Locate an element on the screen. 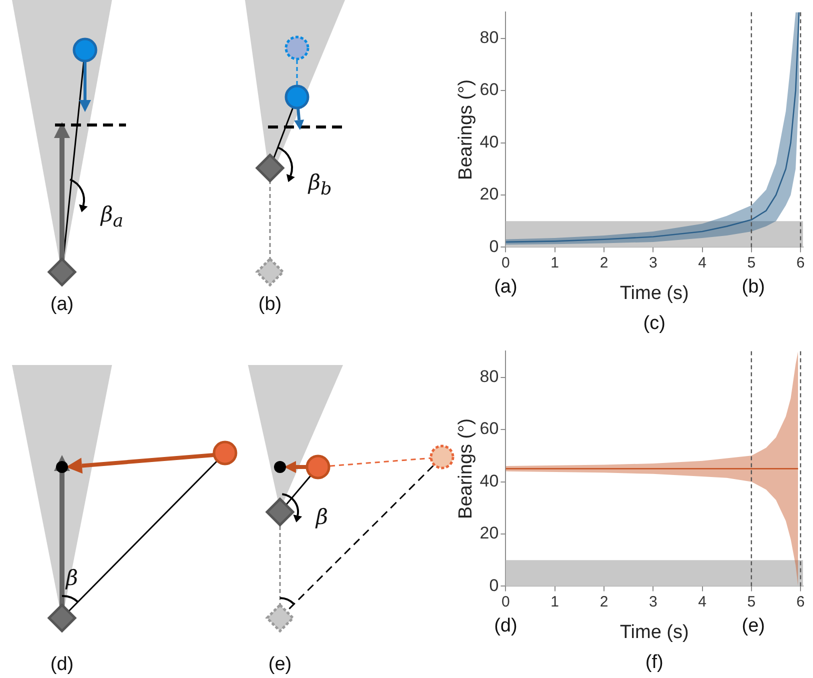 Image resolution: width=813 pixels, height=678 pixels. text: β$_{a}$ is located at coordinates (112, 217).